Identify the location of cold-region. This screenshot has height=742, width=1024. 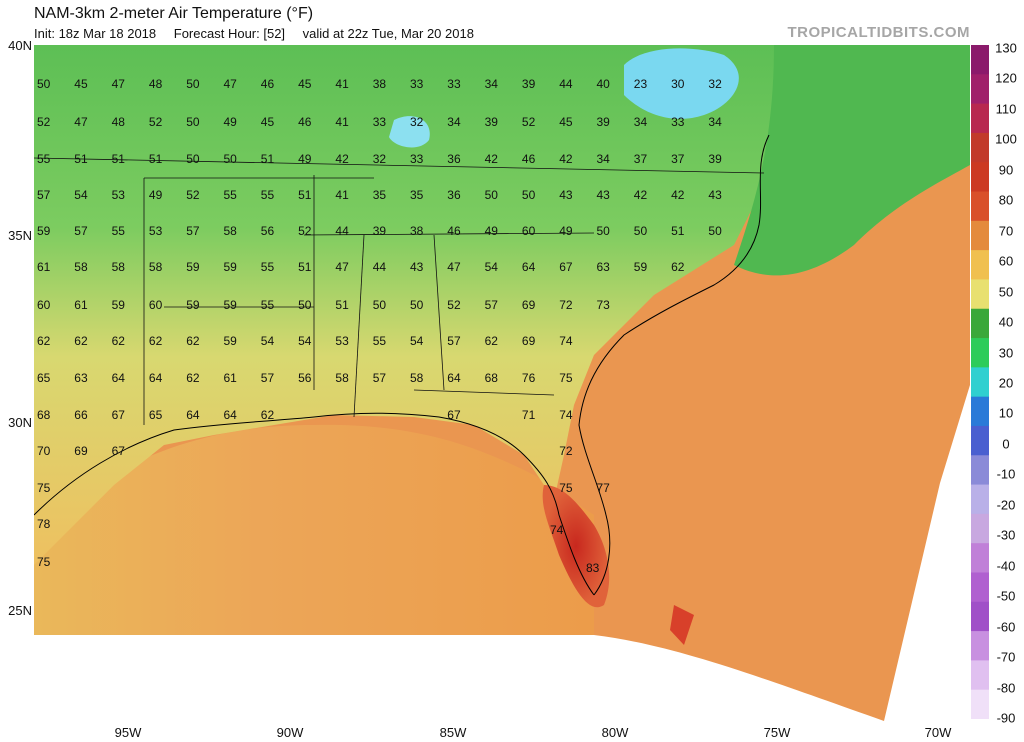
(681, 83).